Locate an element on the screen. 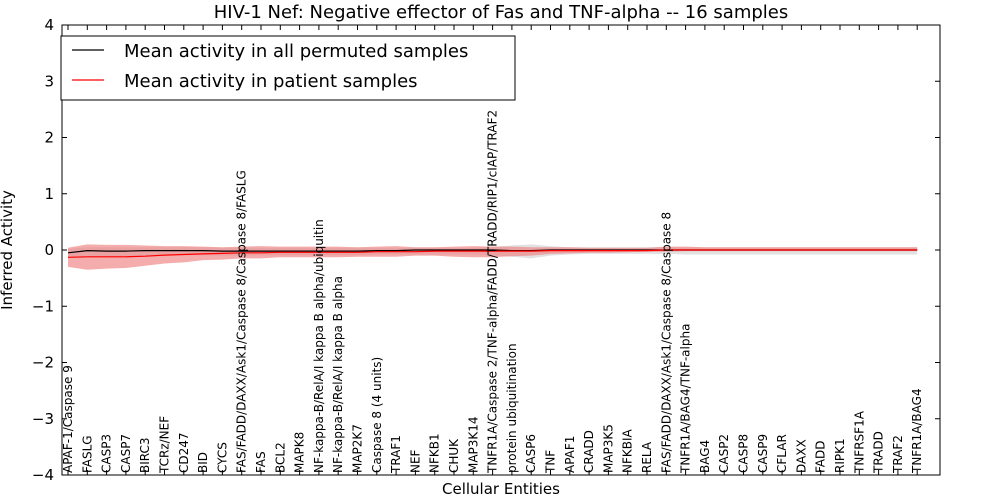 The width and height of the screenshot is (1000, 500). x-tick-label: BCL2 is located at coordinates (280, 457).